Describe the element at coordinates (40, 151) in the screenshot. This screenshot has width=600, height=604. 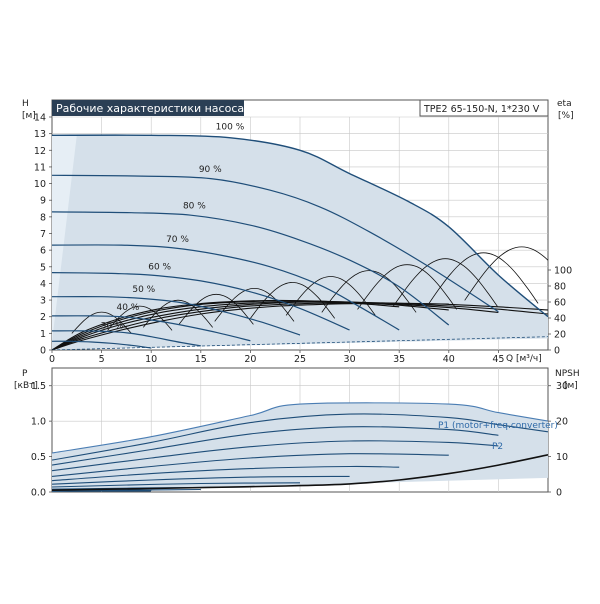
I see `y-tick-label: 12` at that location.